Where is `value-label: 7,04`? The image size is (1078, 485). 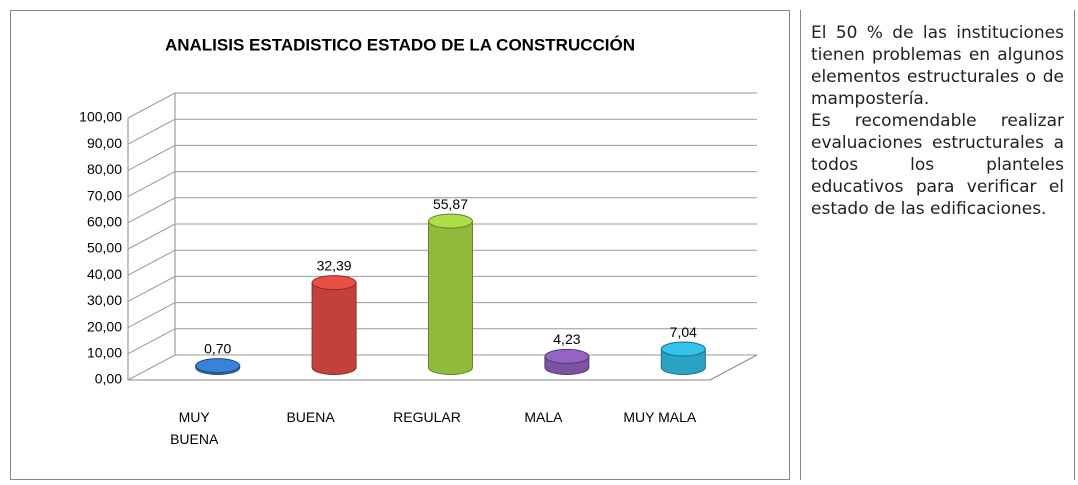
value-label: 7,04 is located at coordinates (683, 332).